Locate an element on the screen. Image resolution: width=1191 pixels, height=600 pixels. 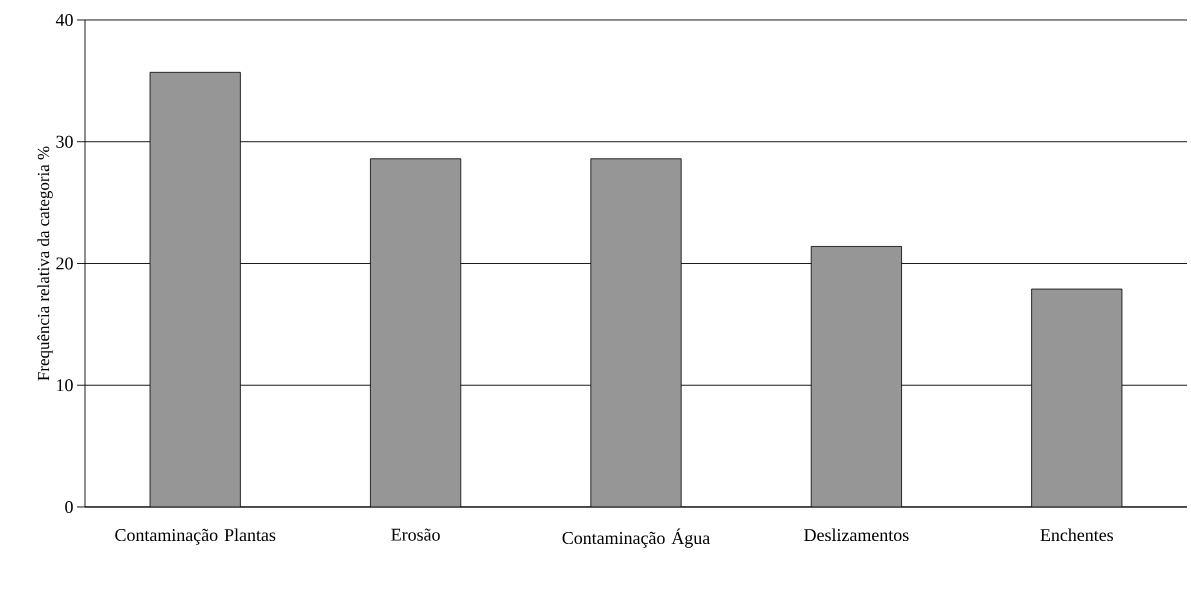
y-tick-label: 30 is located at coordinates (64, 141).